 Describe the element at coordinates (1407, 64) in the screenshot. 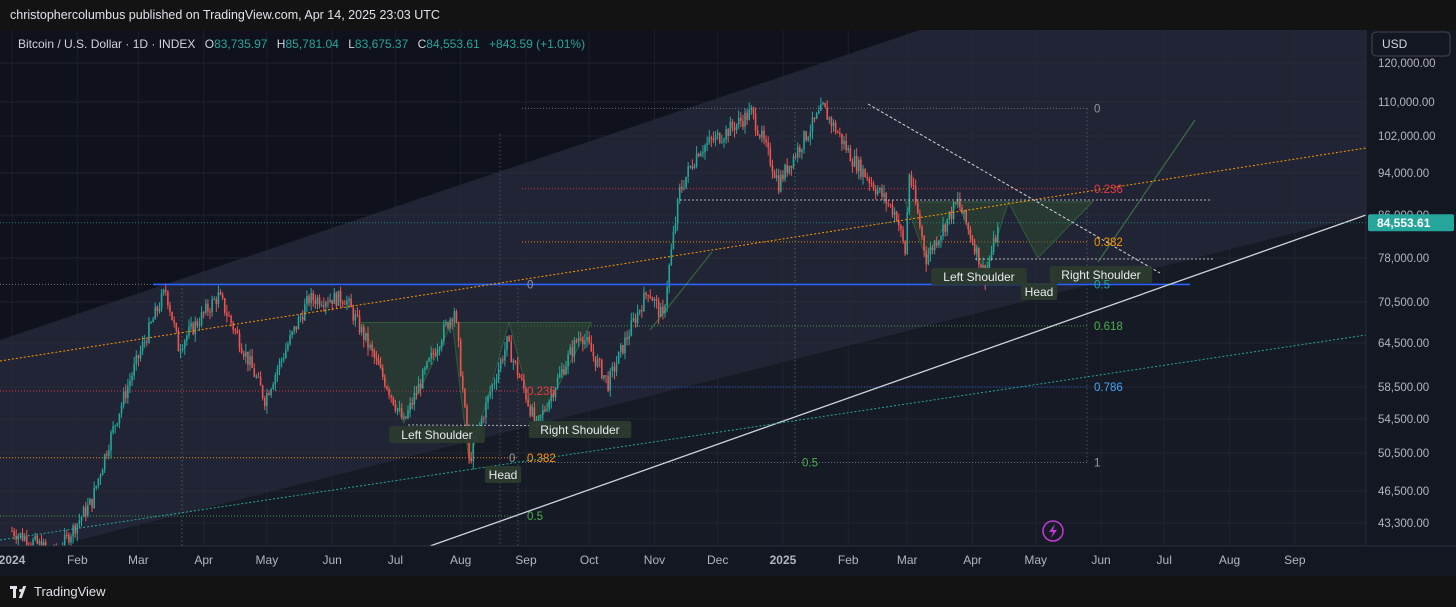

I see `y-tick-label: 120,000.00` at that location.